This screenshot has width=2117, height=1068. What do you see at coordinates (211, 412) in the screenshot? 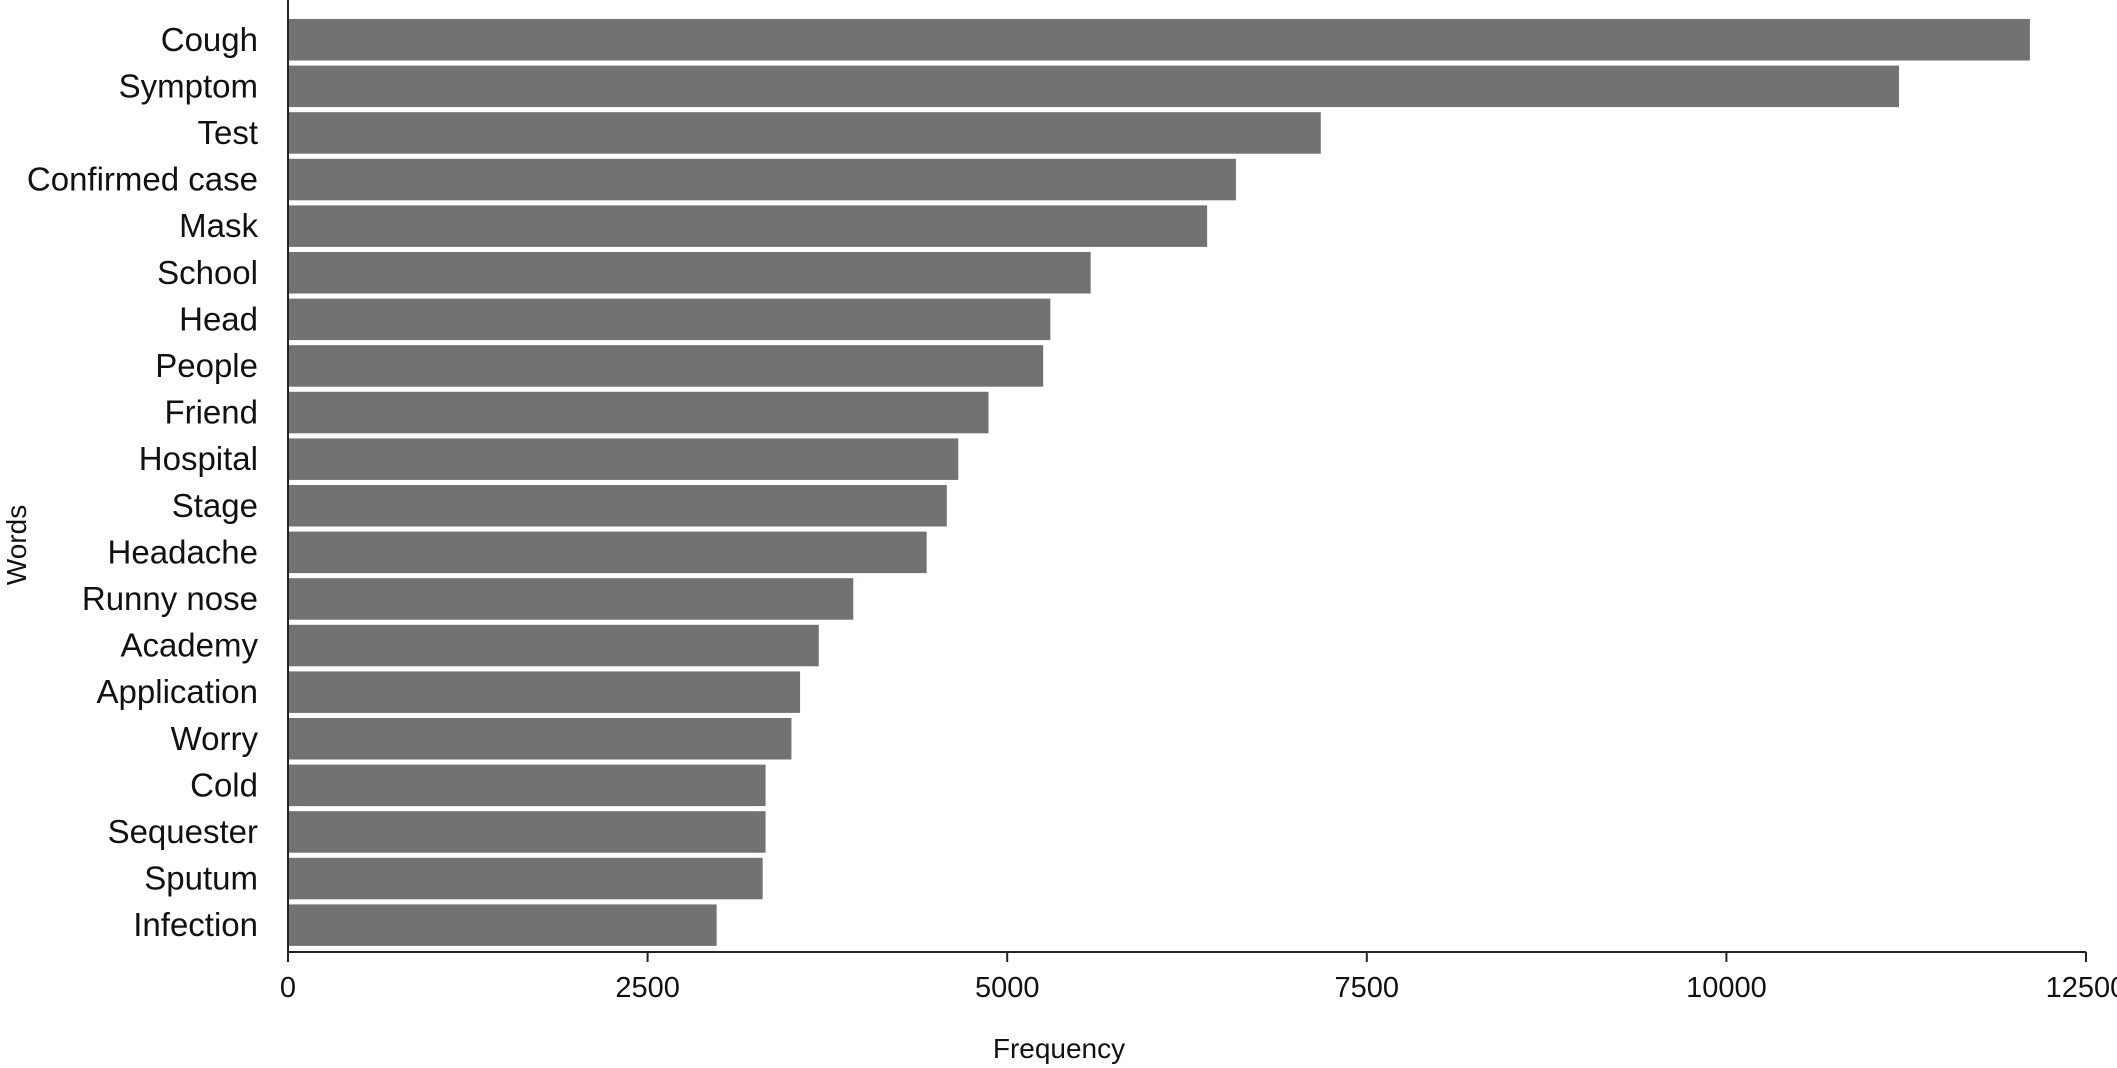
I see `category-label: Friend` at bounding box center [211, 412].